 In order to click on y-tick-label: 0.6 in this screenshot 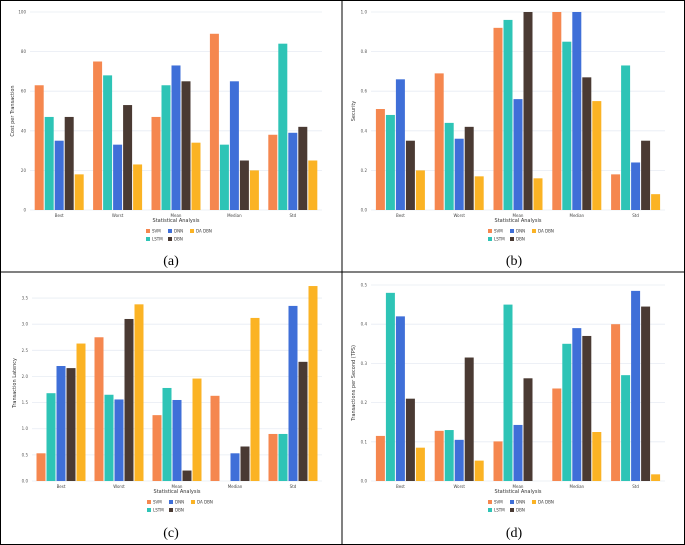, I will do `click(364, 91)`.